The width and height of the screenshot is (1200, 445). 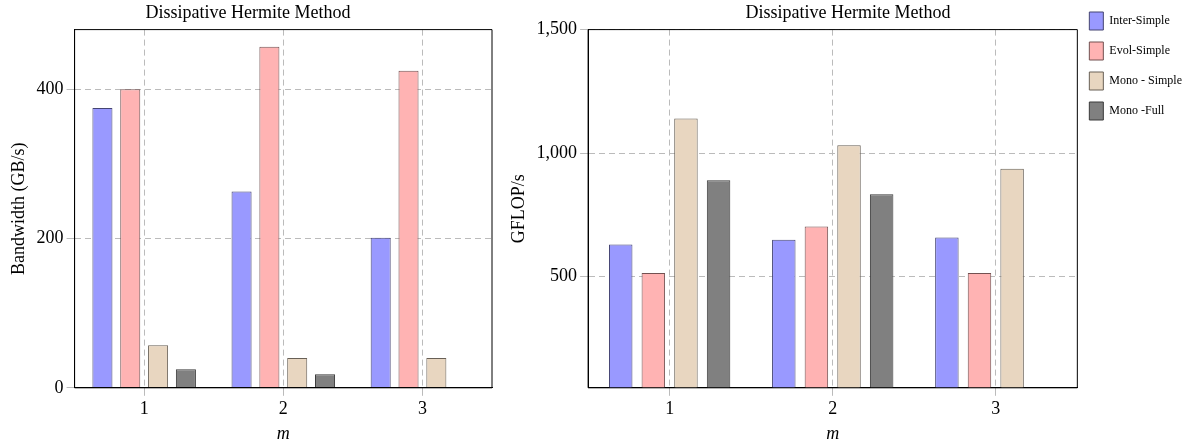 What do you see at coordinates (564, 275) in the screenshot?
I see `y-tick-label: 500` at bounding box center [564, 275].